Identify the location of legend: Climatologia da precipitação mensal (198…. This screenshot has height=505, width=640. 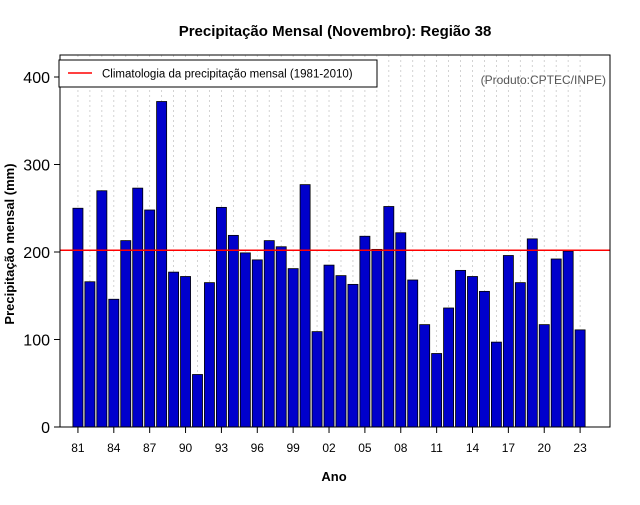
(218, 73).